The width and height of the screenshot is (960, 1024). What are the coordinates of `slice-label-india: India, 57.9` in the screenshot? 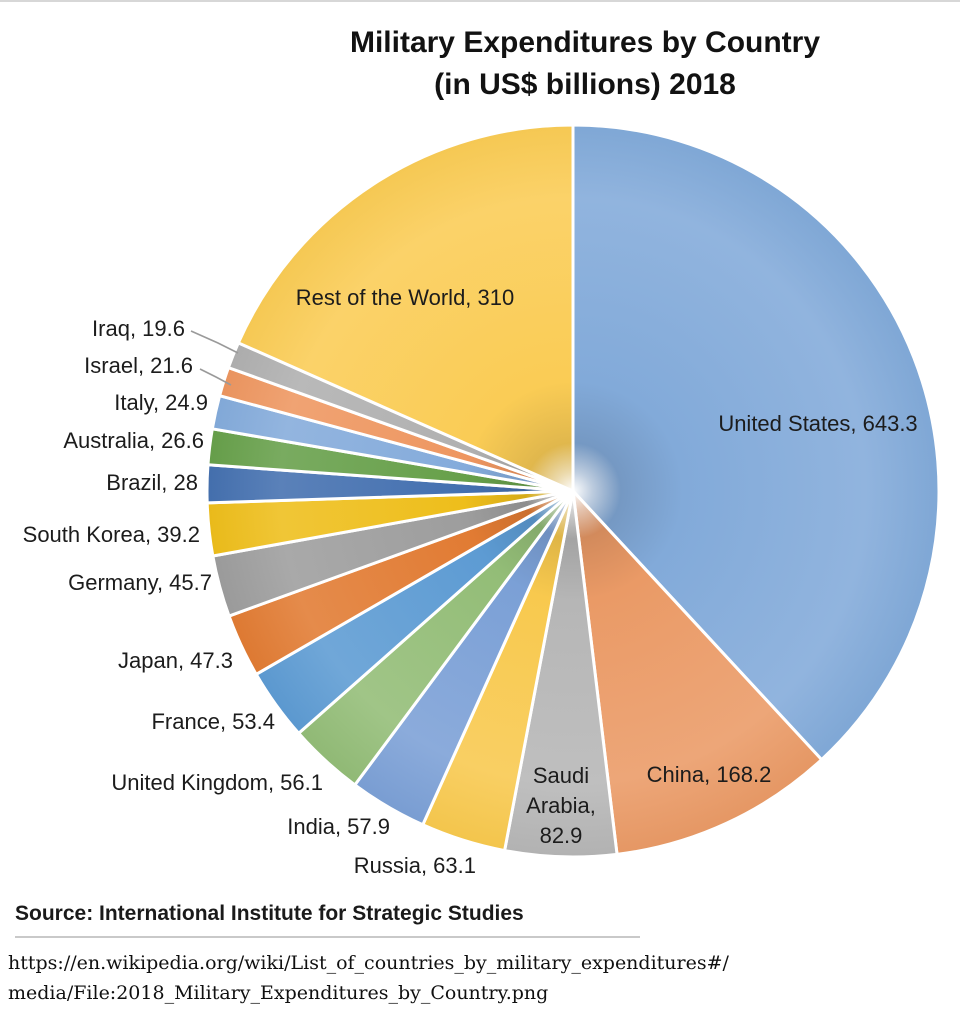 It's located at (338, 826).